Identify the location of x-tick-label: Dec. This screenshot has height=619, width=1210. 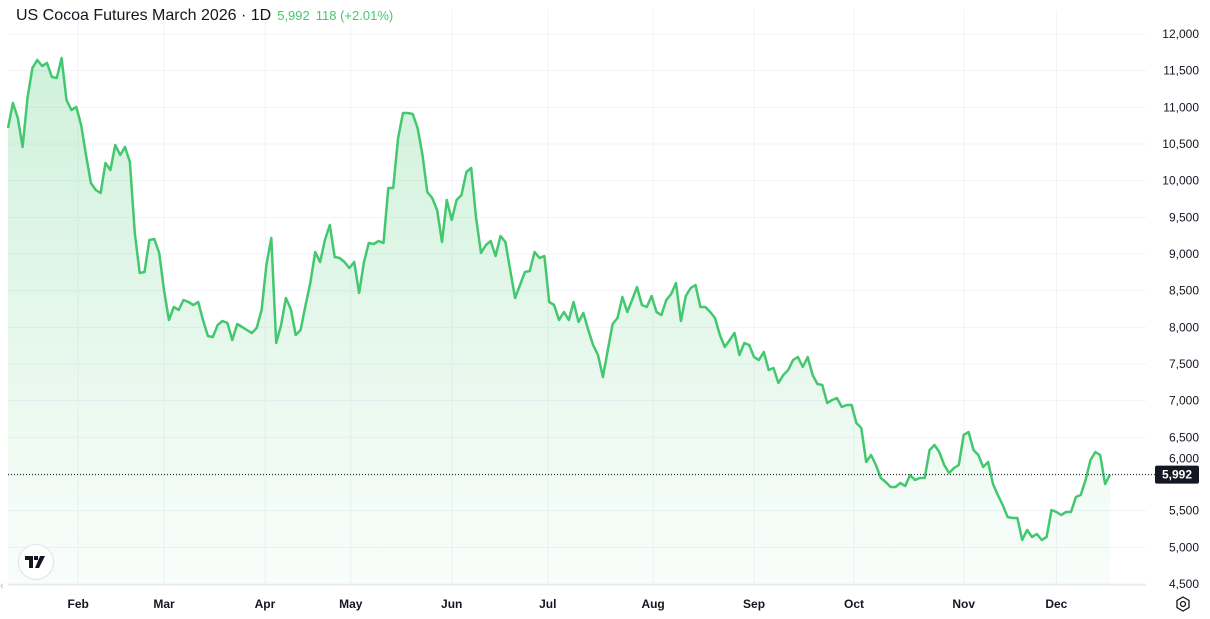
(1056, 604).